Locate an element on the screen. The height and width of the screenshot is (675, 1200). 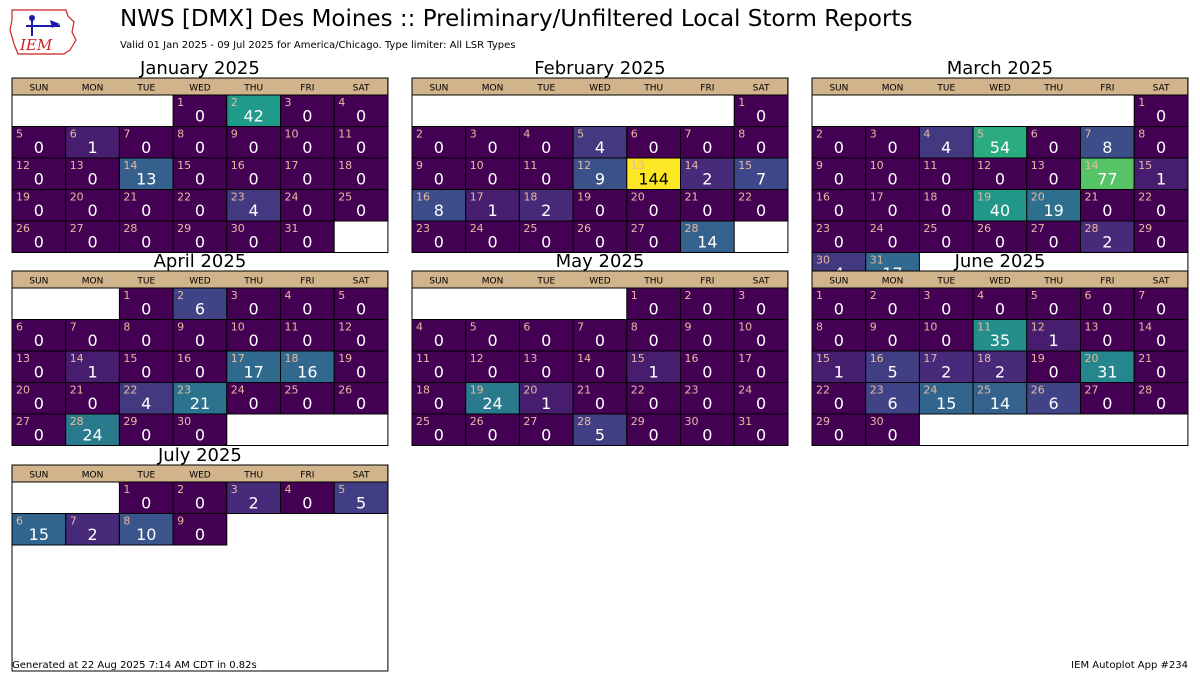
day-number: 26 is located at coordinates (984, 228).